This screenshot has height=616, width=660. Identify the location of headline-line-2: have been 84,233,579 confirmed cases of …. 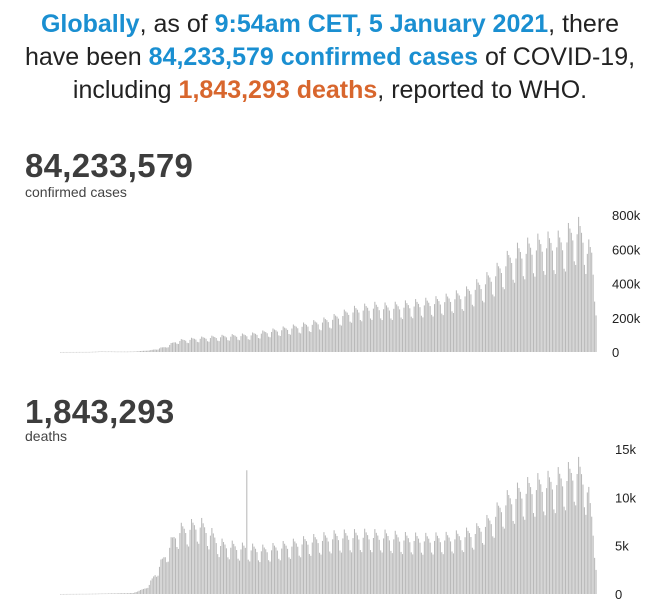
(330, 57).